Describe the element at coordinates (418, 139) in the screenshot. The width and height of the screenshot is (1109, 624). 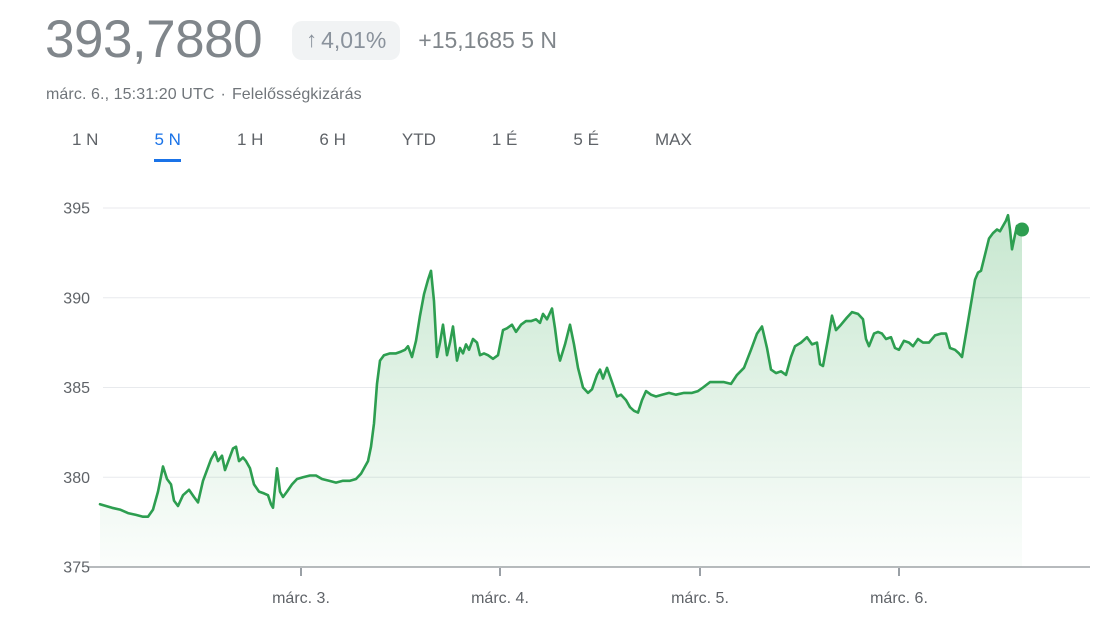
I see `tab-ytd: YTD` at that location.